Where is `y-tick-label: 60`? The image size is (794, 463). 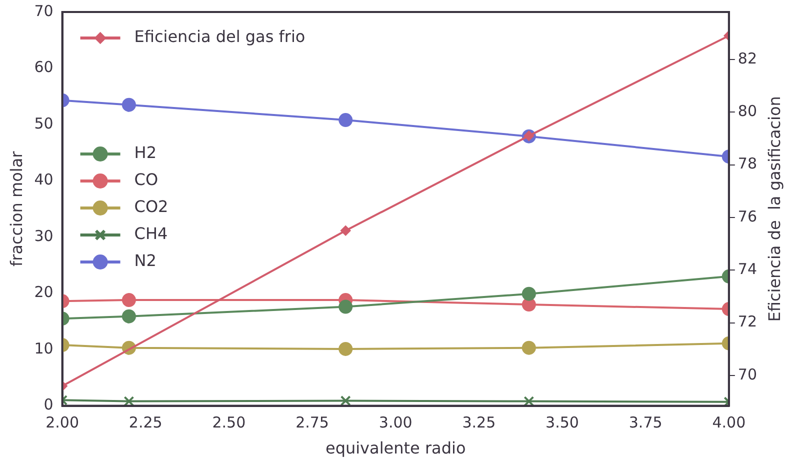 y-tick-label: 60 is located at coordinates (44, 67).